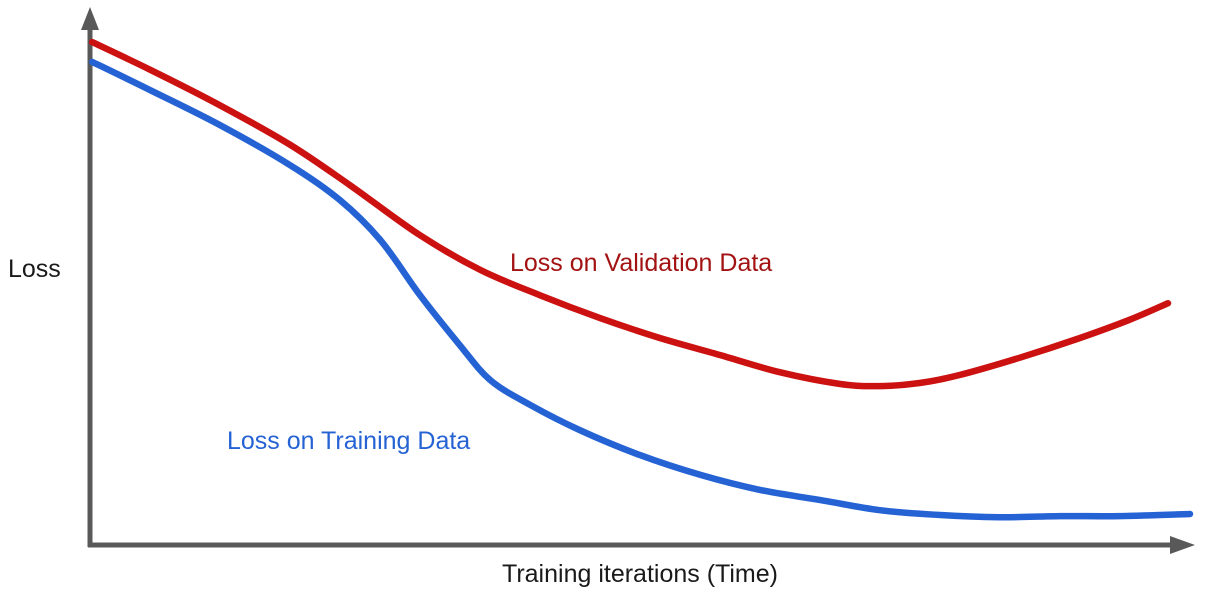  What do you see at coordinates (639, 574) in the screenshot?
I see `x-axis-title: Training iterations (Time)` at bounding box center [639, 574].